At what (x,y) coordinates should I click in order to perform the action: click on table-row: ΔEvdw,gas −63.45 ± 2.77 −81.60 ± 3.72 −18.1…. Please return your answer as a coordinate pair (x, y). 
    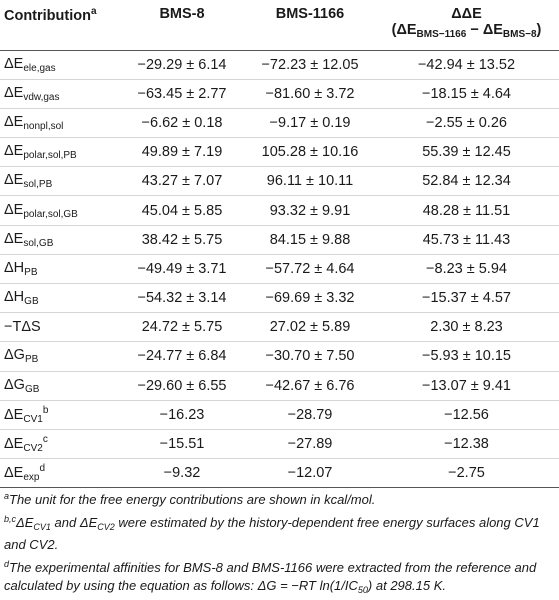
    Looking at the image, I should click on (279, 94).